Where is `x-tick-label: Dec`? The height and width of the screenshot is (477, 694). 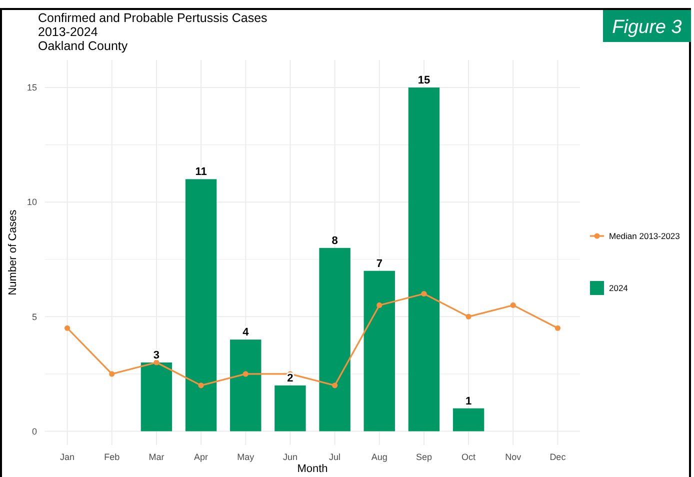 x-tick-label: Dec is located at coordinates (558, 457).